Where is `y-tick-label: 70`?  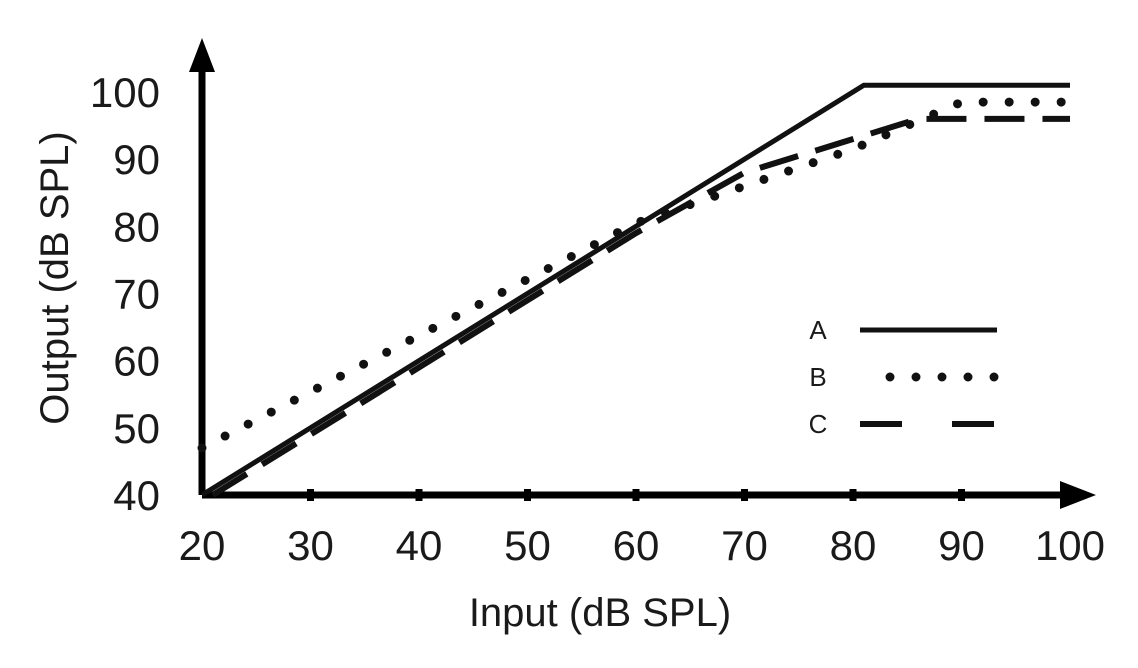 y-tick-label: 70 is located at coordinates (136, 294).